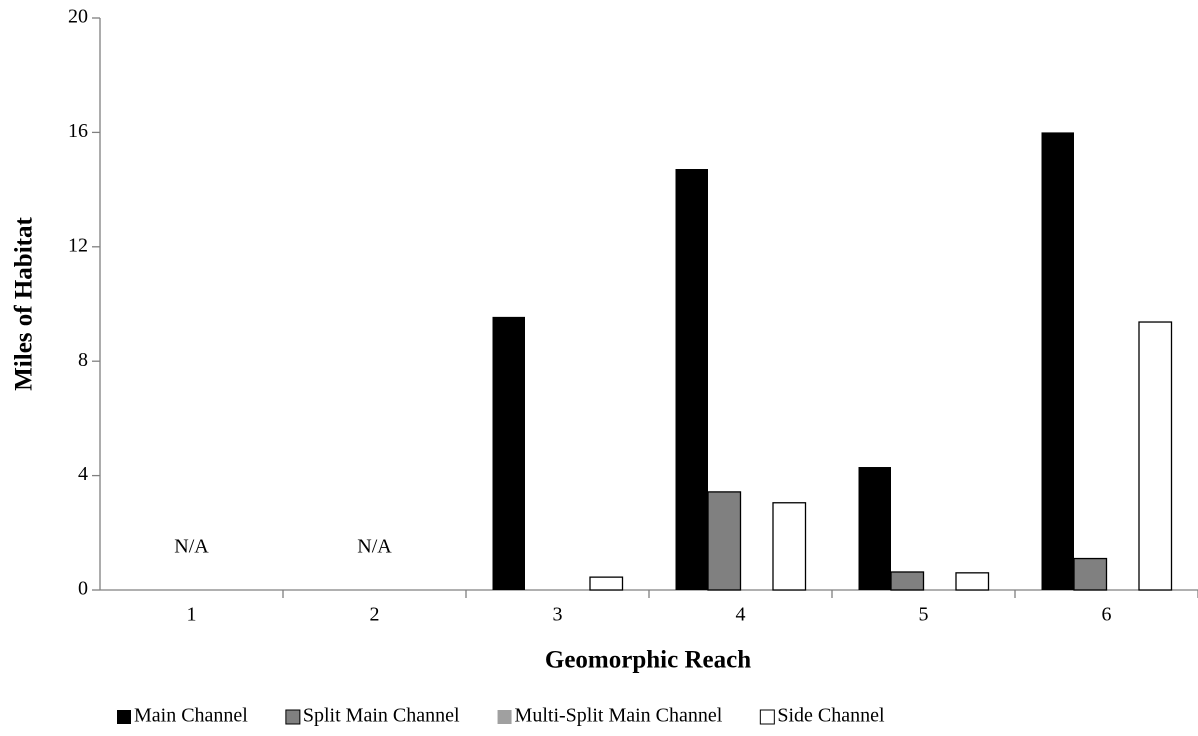  What do you see at coordinates (741, 615) in the screenshot?
I see `x-tick-label: 4` at bounding box center [741, 615].